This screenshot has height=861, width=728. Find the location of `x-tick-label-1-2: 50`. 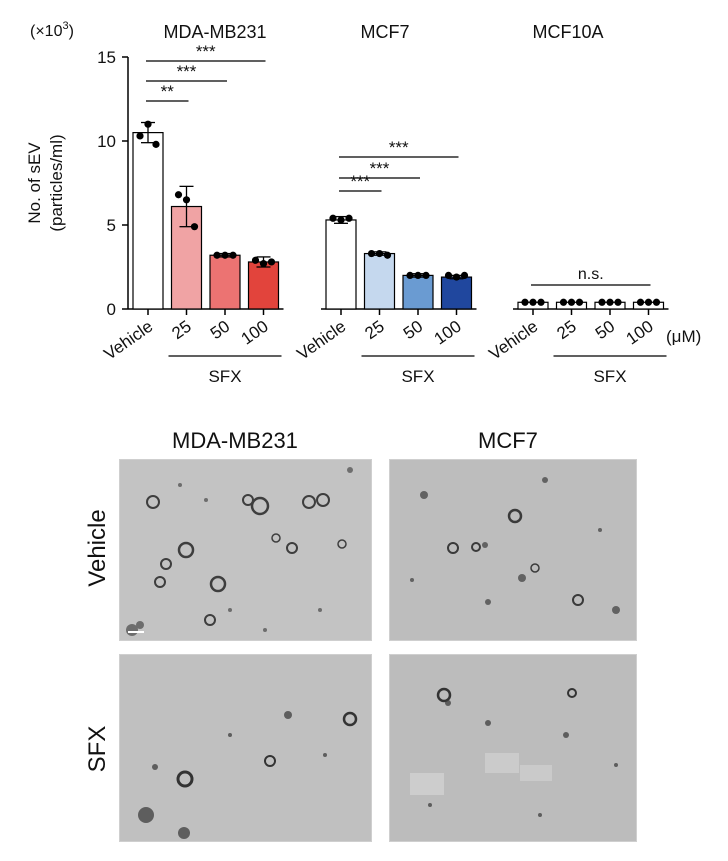

x-tick-label-1-2: 50 is located at coordinates (413, 330).